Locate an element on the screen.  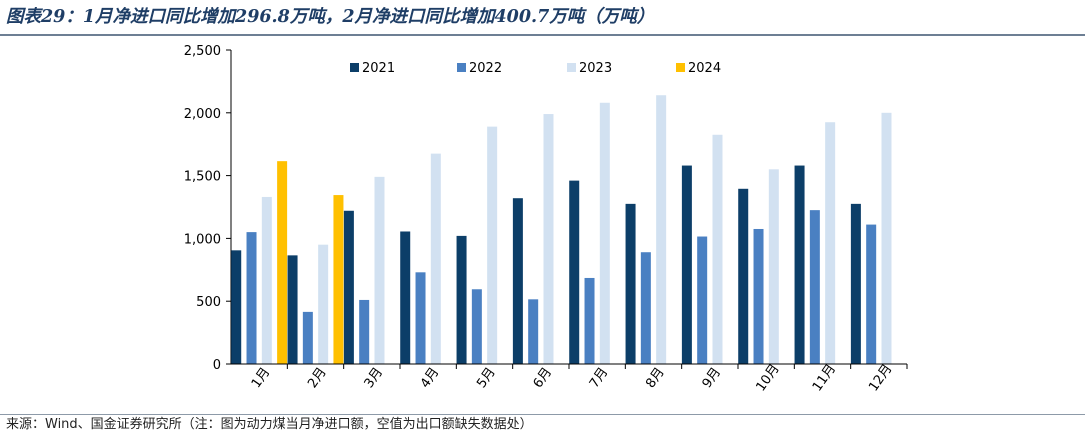
legend-swatch-2022 is located at coordinates (461, 67).